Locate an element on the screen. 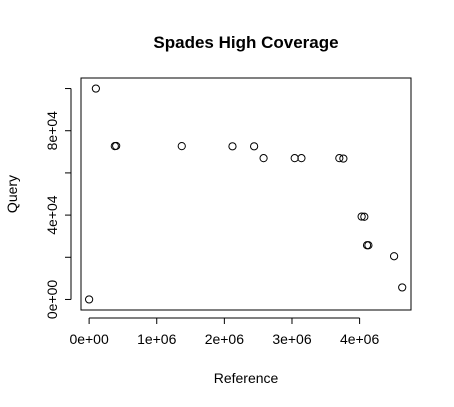 The image size is (454, 407). y-tick-label: 8e+04 is located at coordinates (52, 131).